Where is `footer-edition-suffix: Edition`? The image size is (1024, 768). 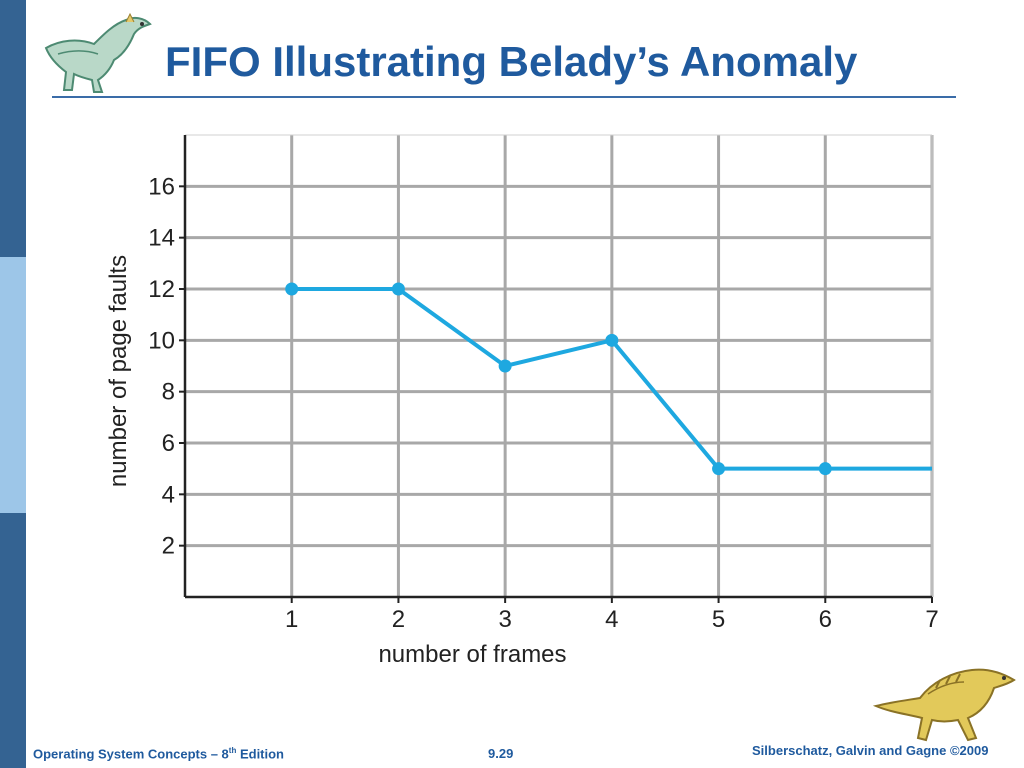 footer-edition-suffix: Edition is located at coordinates (260, 754).